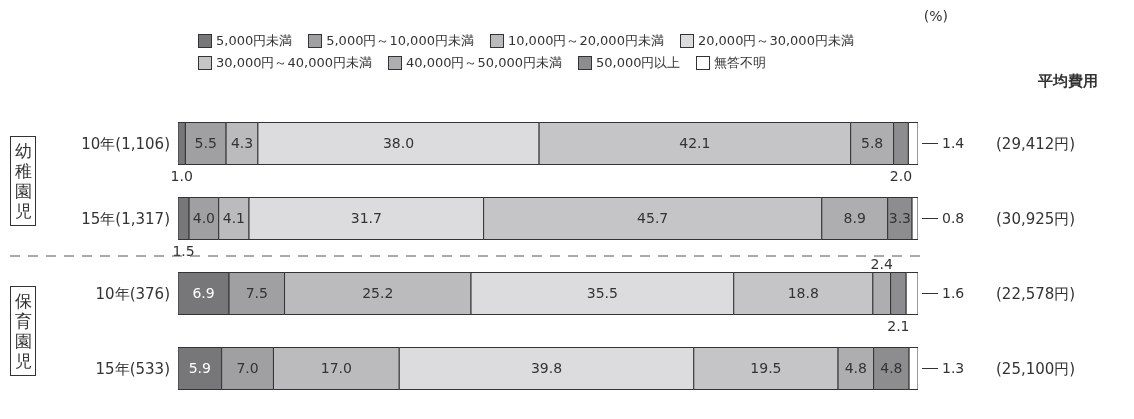 Image resolution: width=1134 pixels, height=419 pixels. I want to click on data-label: 2.1, so click(898, 326).